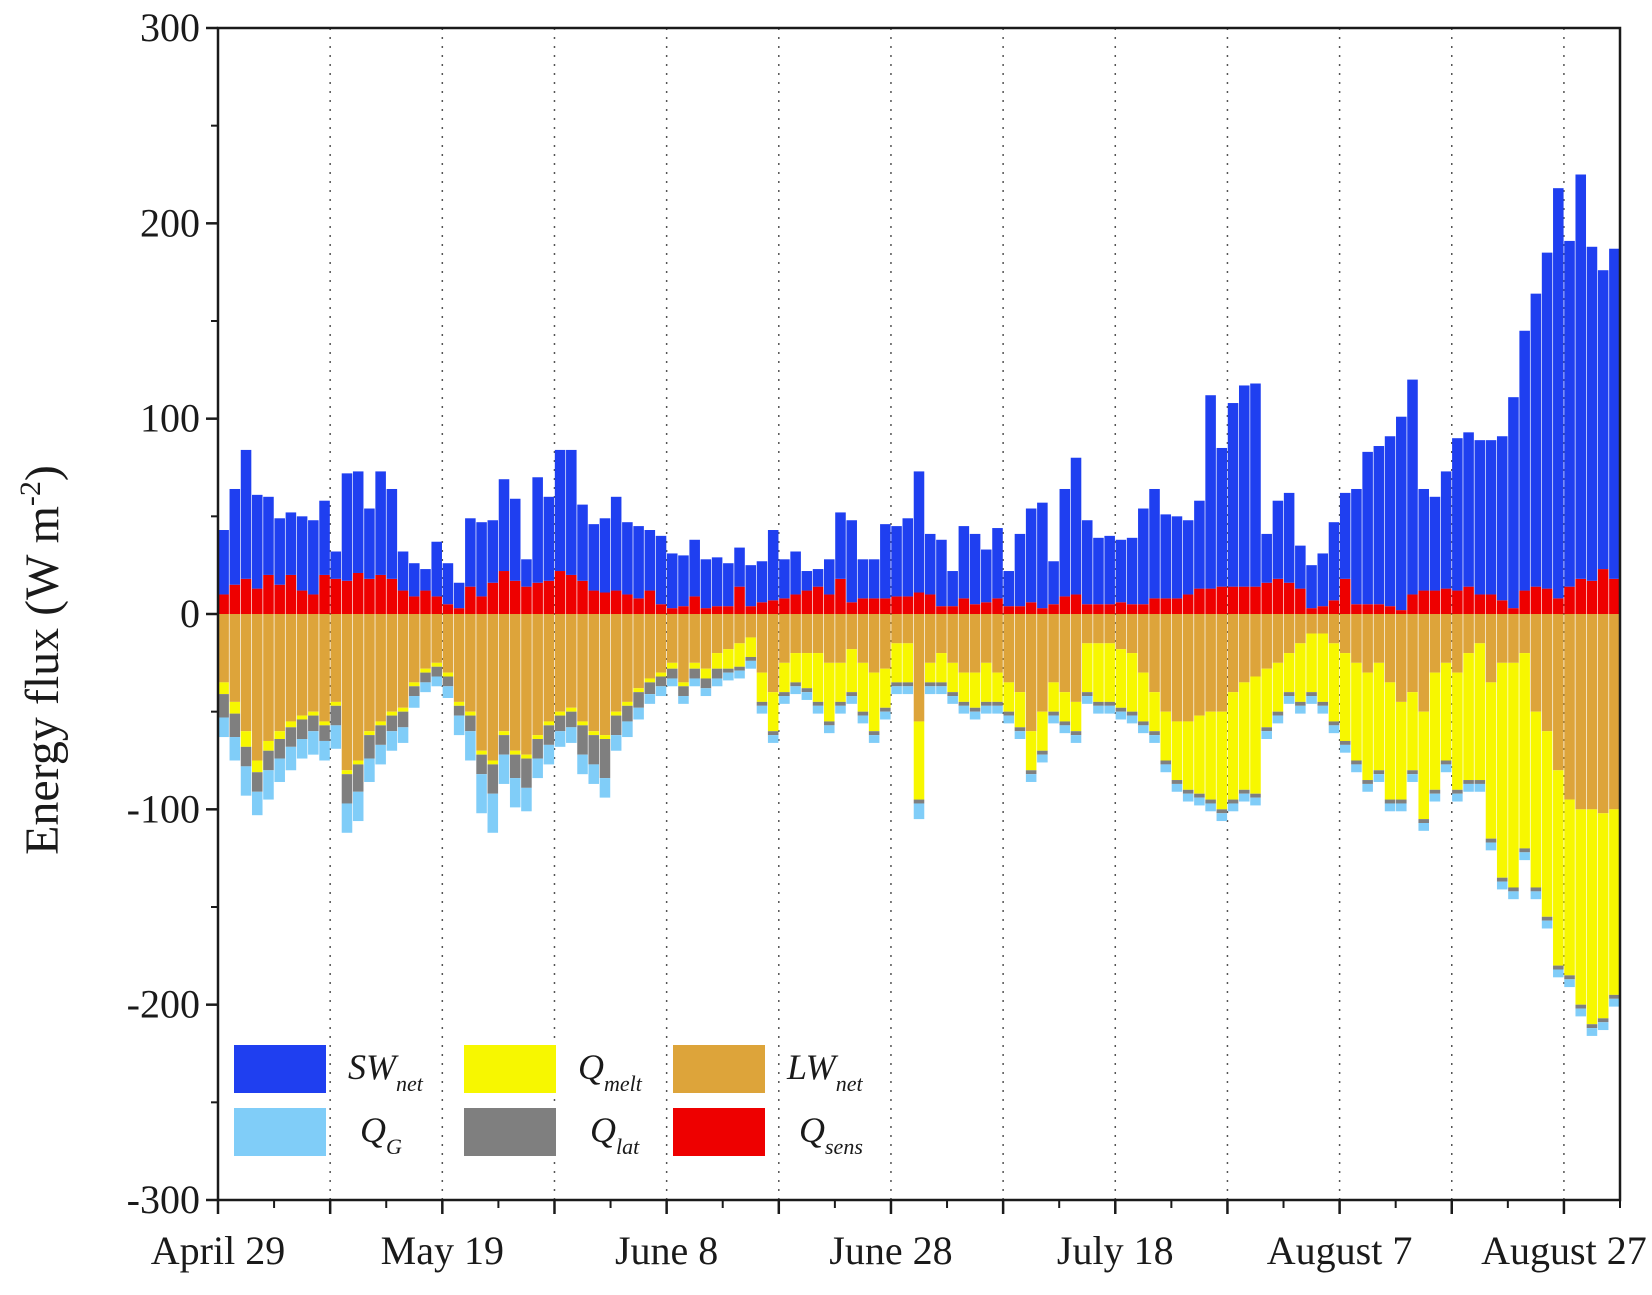 This screenshot has height=1295, width=1652. What do you see at coordinates (510, 1132) in the screenshot?
I see `legend-swatch-Qlat` at bounding box center [510, 1132].